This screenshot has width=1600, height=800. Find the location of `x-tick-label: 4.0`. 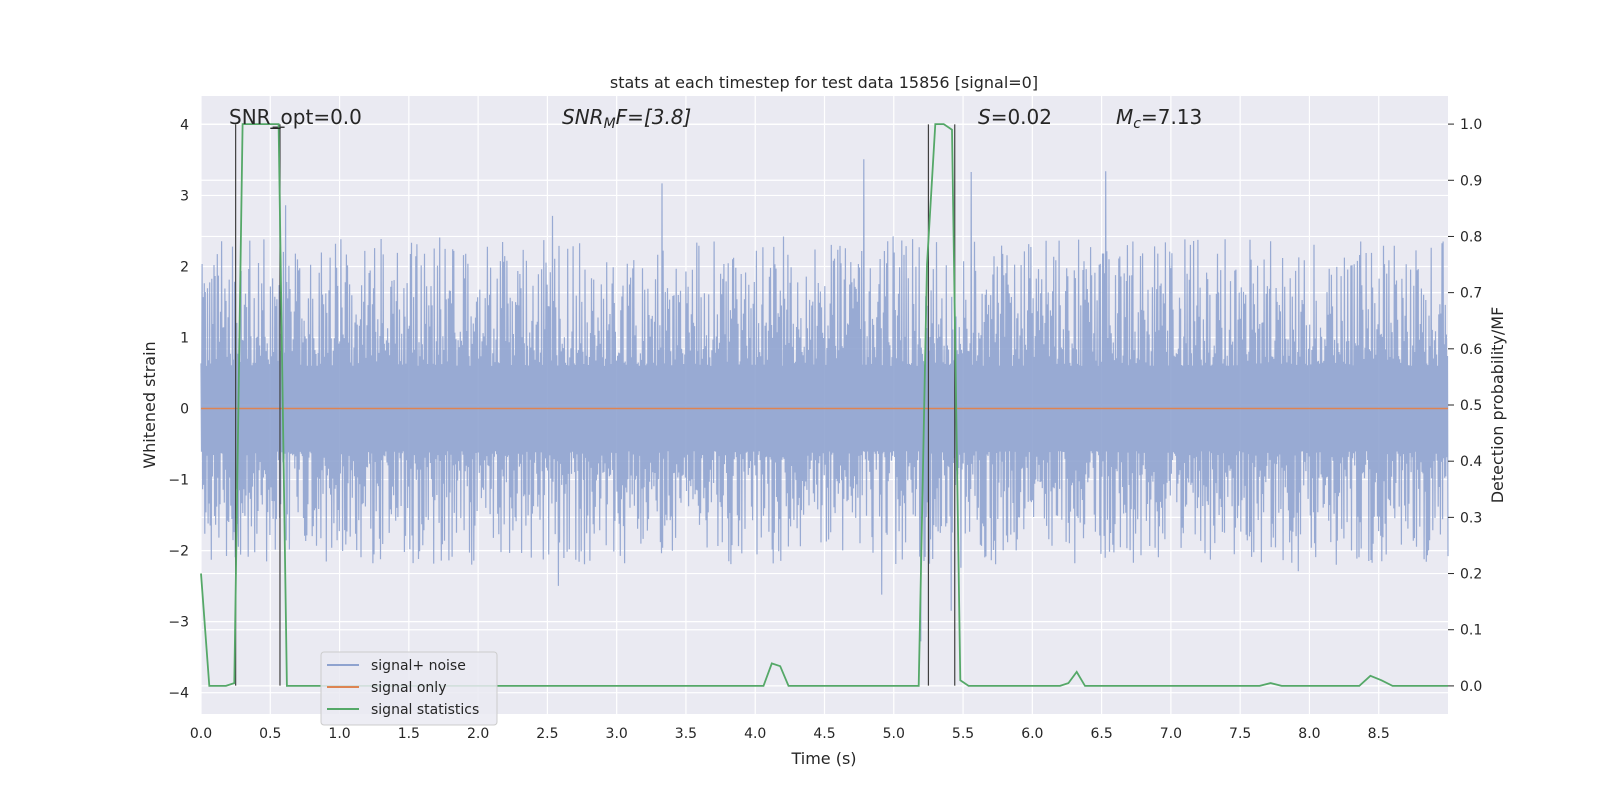

x-tick-label: 4.0 is located at coordinates (755, 734).